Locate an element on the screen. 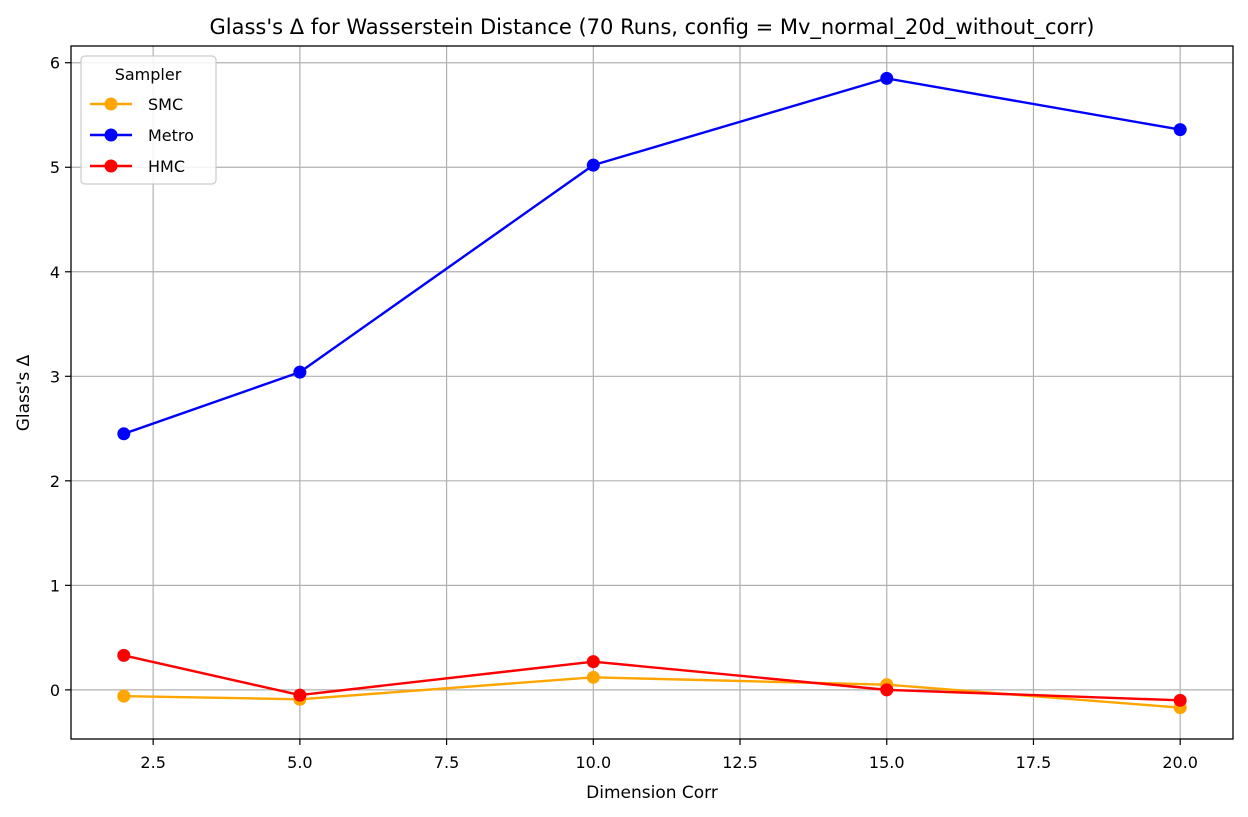 The image size is (1248, 817). y-tick-label: 5 is located at coordinates (55, 167).